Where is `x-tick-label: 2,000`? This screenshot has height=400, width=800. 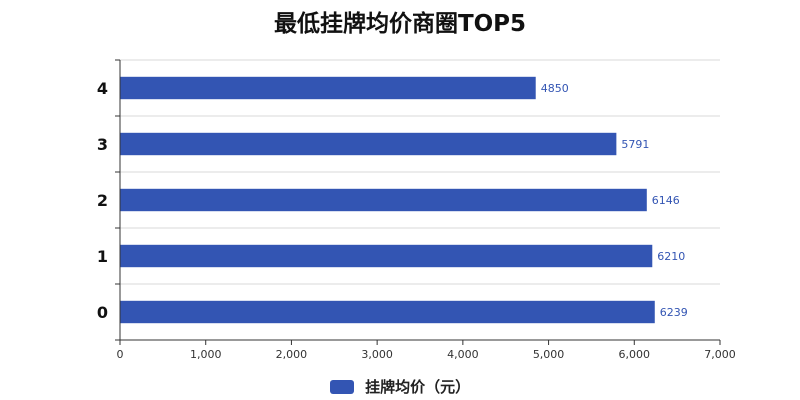 x-tick-label: 2,000 is located at coordinates (292, 354).